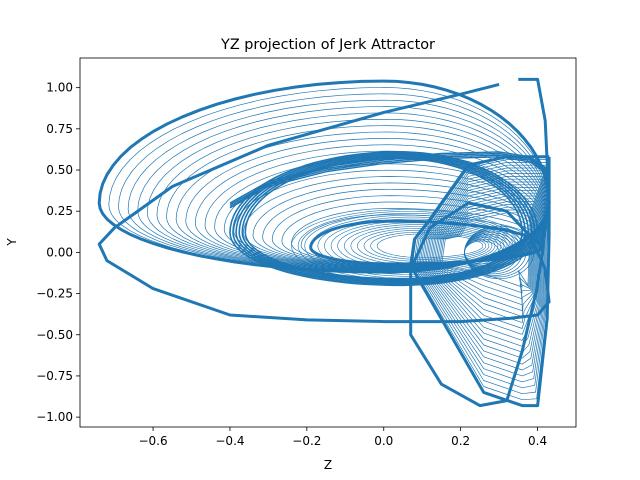  What do you see at coordinates (482, 252) in the screenshot?
I see `center-small-loop` at bounding box center [482, 252].